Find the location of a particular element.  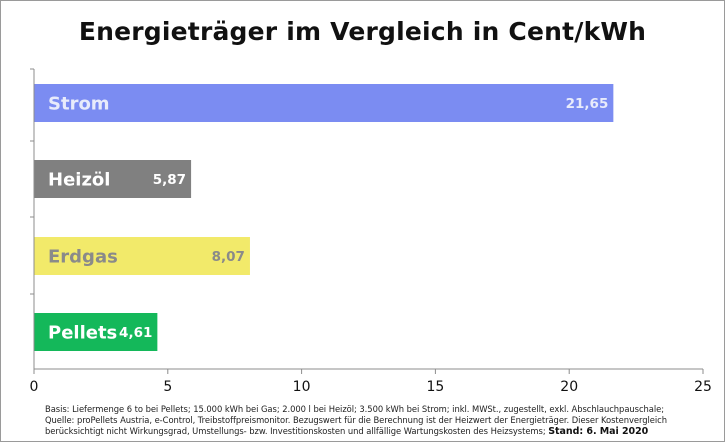

value-label-strom: 21,65 is located at coordinates (587, 104).